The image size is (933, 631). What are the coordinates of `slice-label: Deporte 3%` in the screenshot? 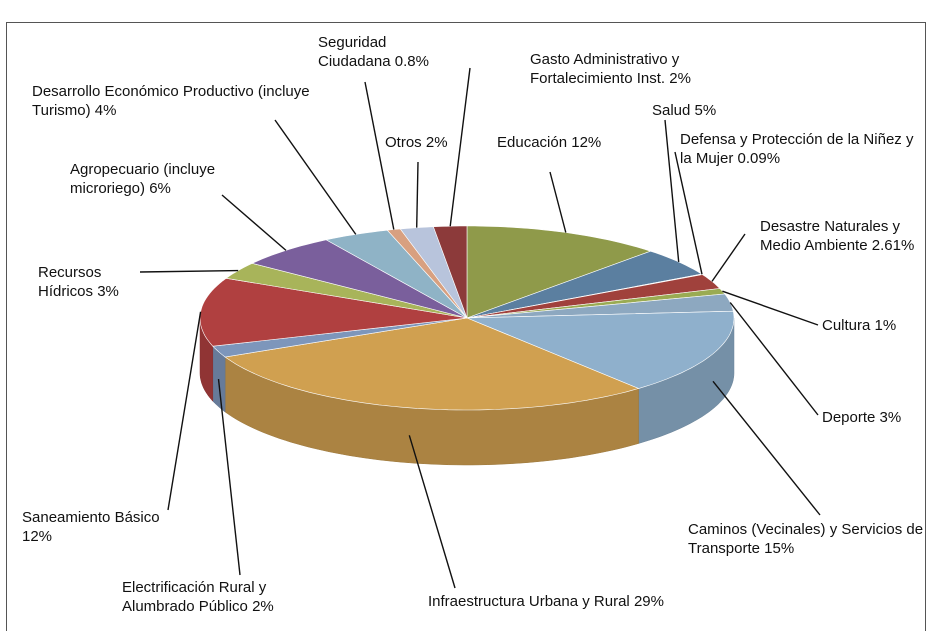 It's located at (872, 417).